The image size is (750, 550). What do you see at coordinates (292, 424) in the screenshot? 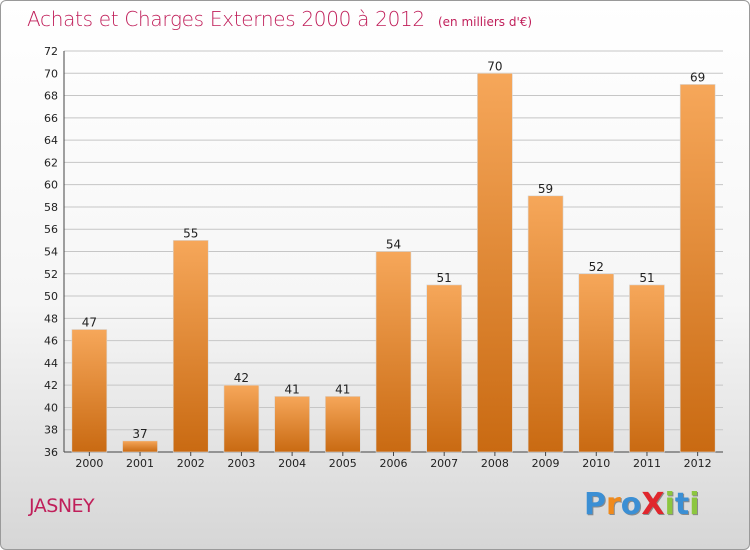
I see `bar-2004` at bounding box center [292, 424].